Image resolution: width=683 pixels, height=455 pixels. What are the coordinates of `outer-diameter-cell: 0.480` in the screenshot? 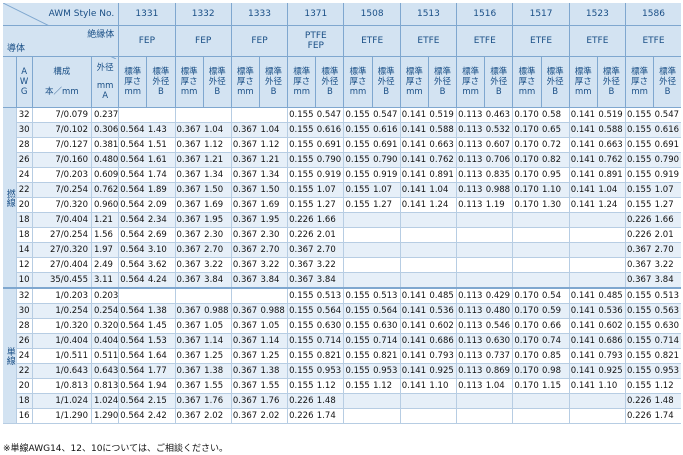 It's located at (498, 311).